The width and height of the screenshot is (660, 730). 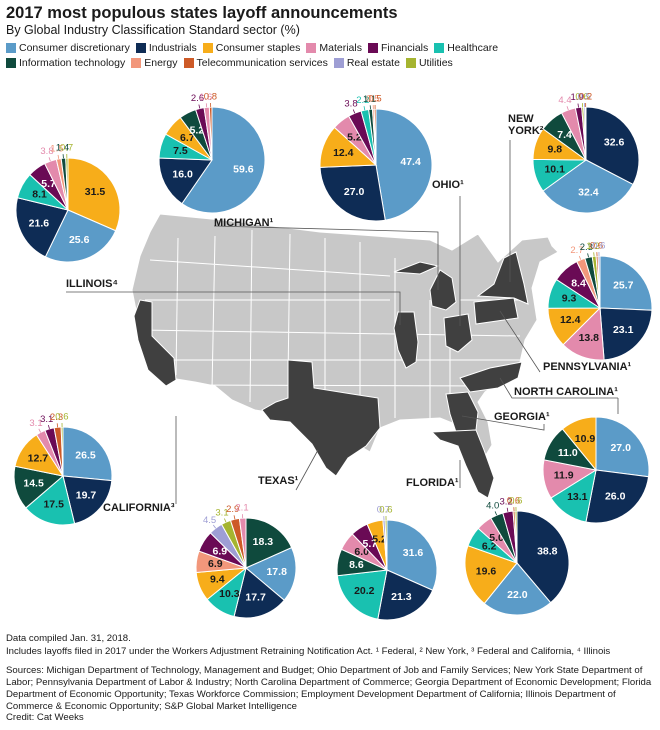 What do you see at coordinates (185, 181) in the screenshot?
I see `pie-slice-michigan-industrials` at bounding box center [185, 181].